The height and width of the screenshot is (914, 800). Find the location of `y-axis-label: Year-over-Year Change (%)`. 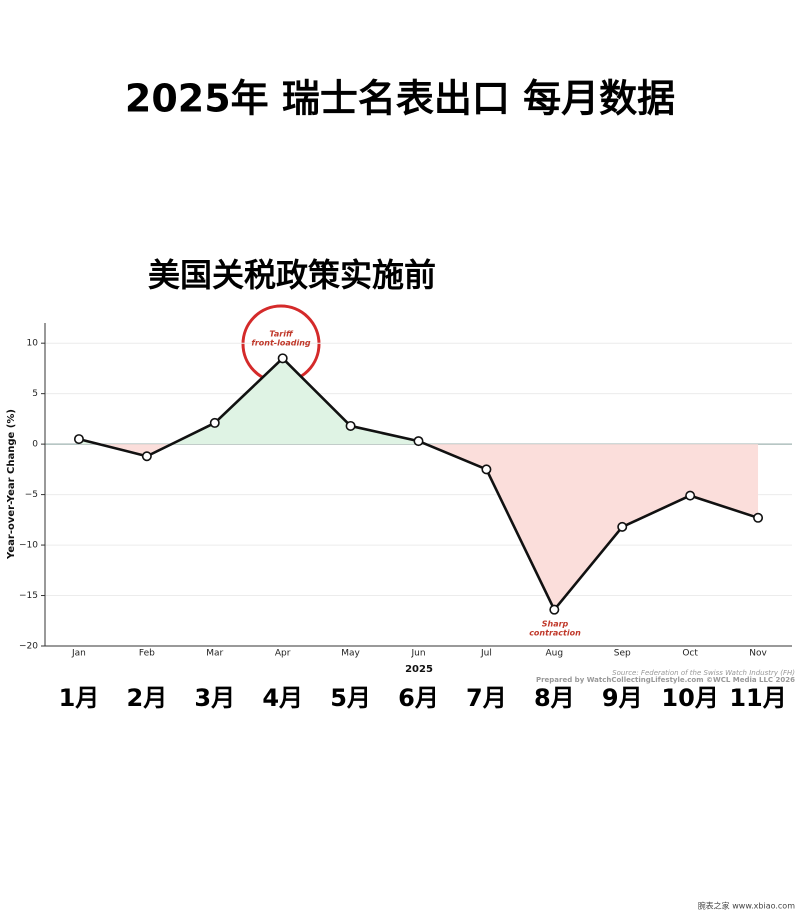

y-axis-label: Year-over-Year Change (%) is located at coordinates (11, 484).